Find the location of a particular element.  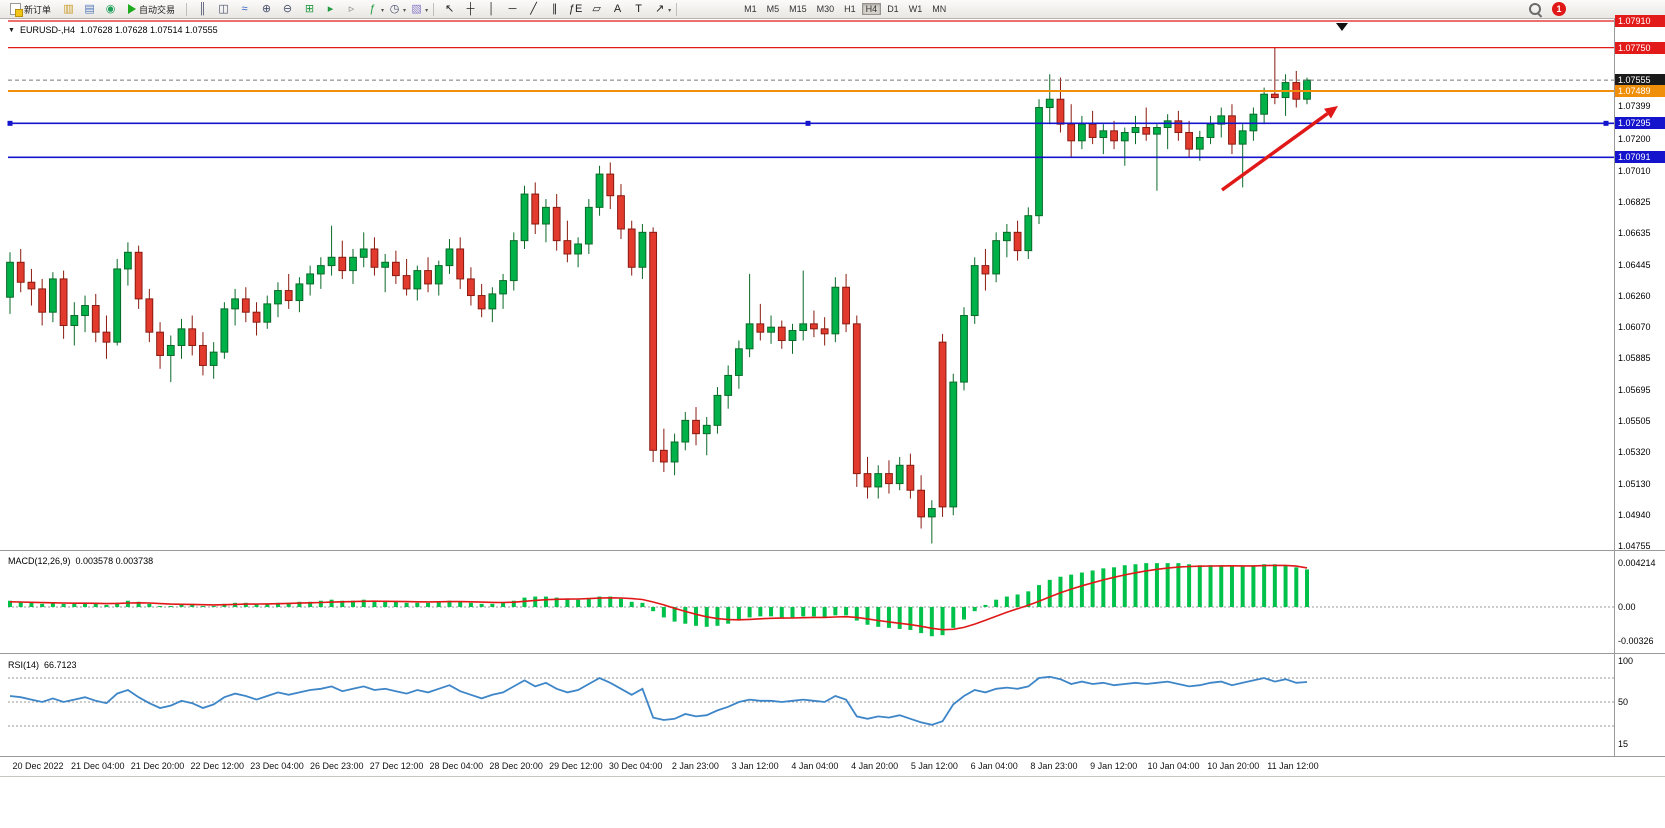

macd-axis-label: -0.00326 is located at coordinates (1636, 641).